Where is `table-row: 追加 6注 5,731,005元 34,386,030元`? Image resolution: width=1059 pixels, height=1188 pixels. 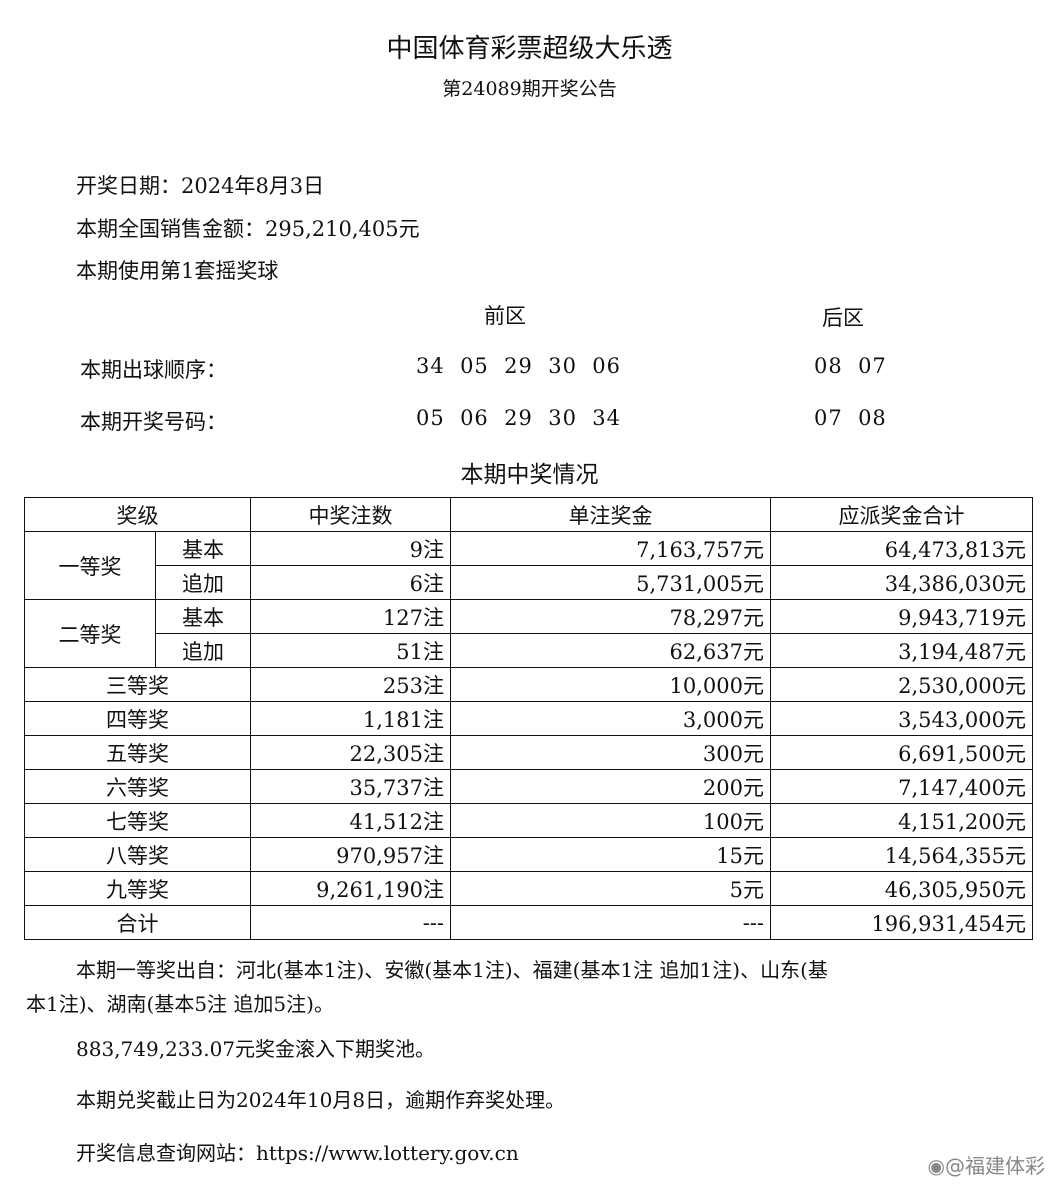 table-row: 追加 6注 5,731,005元 34,386,030元 is located at coordinates (529, 582).